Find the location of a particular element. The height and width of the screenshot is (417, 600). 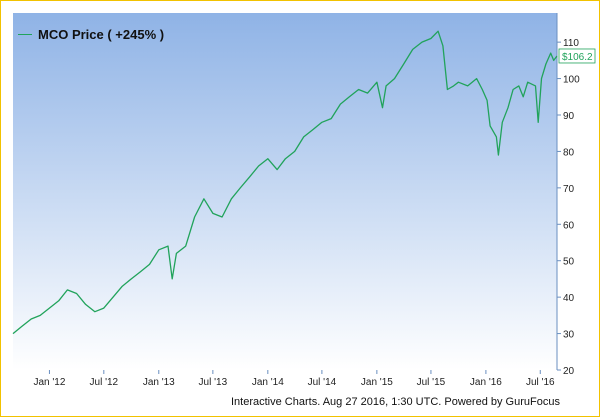

y-tick-label: 30 is located at coordinates (569, 335).